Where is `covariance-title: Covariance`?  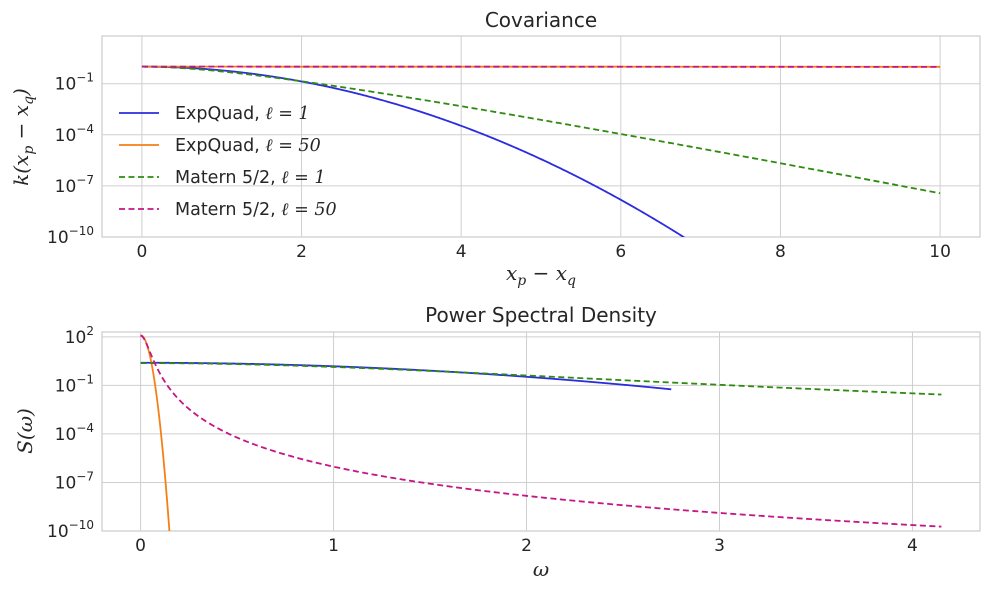 covariance-title: Covariance is located at coordinates (541, 20).